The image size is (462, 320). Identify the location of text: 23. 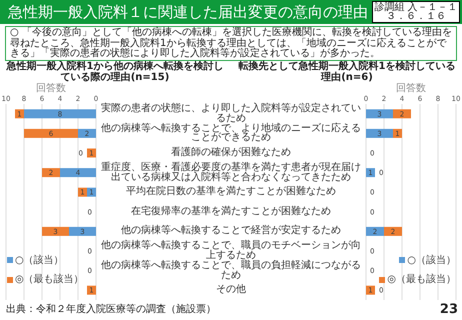
(448, 310).